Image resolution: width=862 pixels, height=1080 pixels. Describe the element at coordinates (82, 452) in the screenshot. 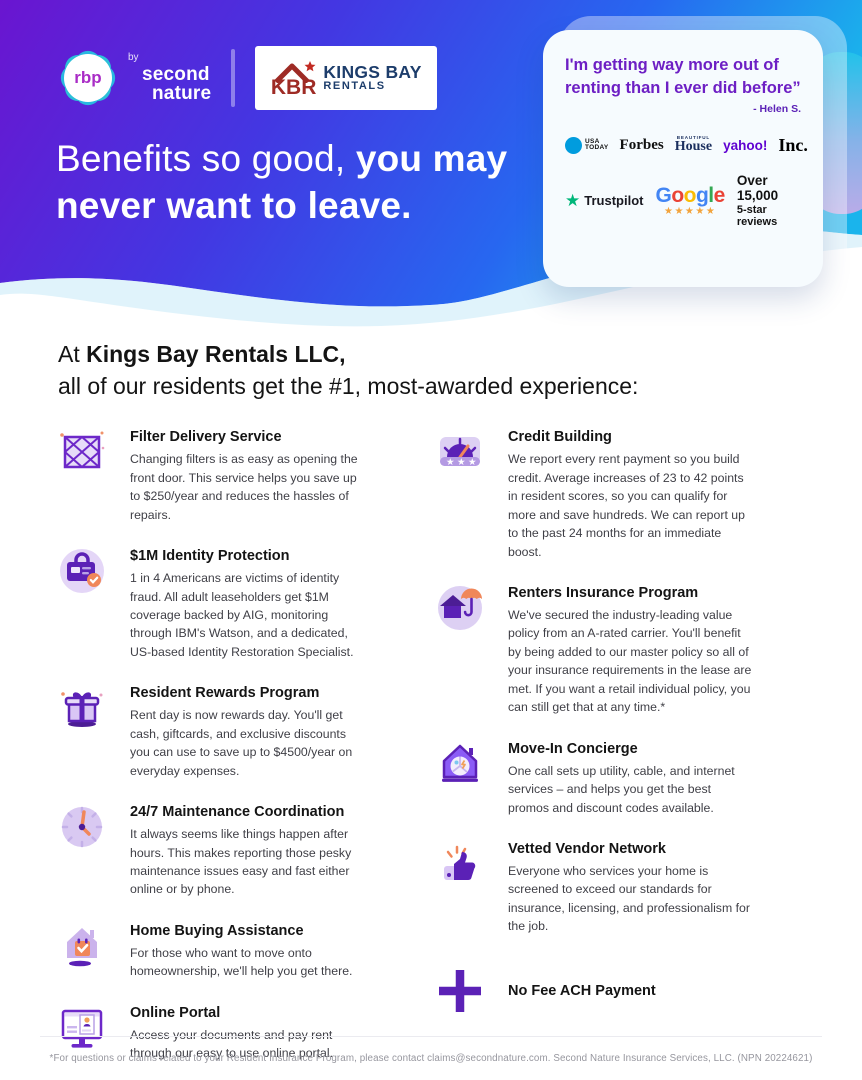

I see `air-filter-icon` at that location.